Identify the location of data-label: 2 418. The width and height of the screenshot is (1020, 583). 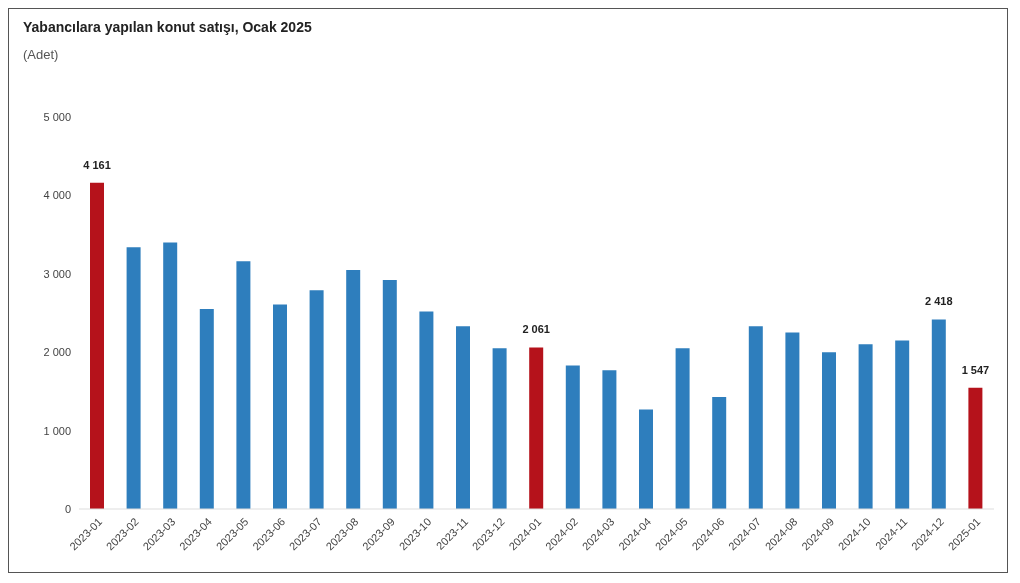
(939, 301).